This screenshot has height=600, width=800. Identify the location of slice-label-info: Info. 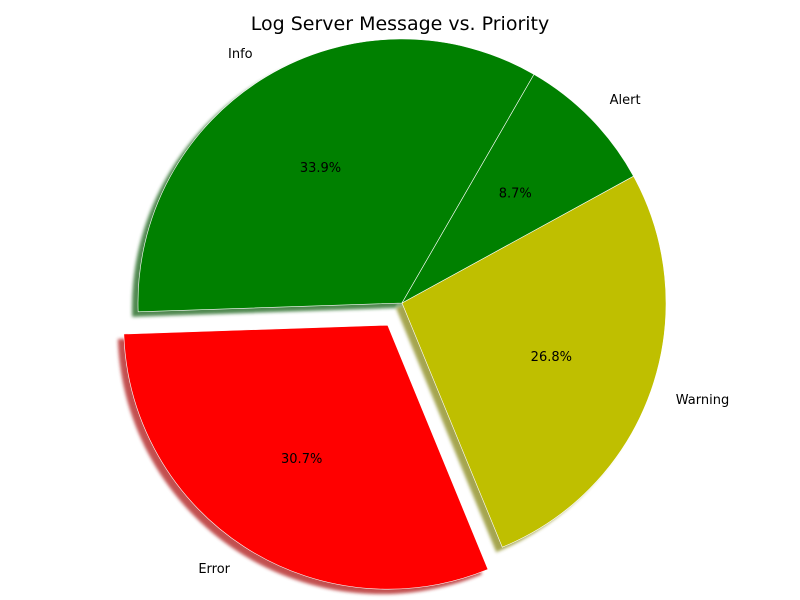
(240, 54).